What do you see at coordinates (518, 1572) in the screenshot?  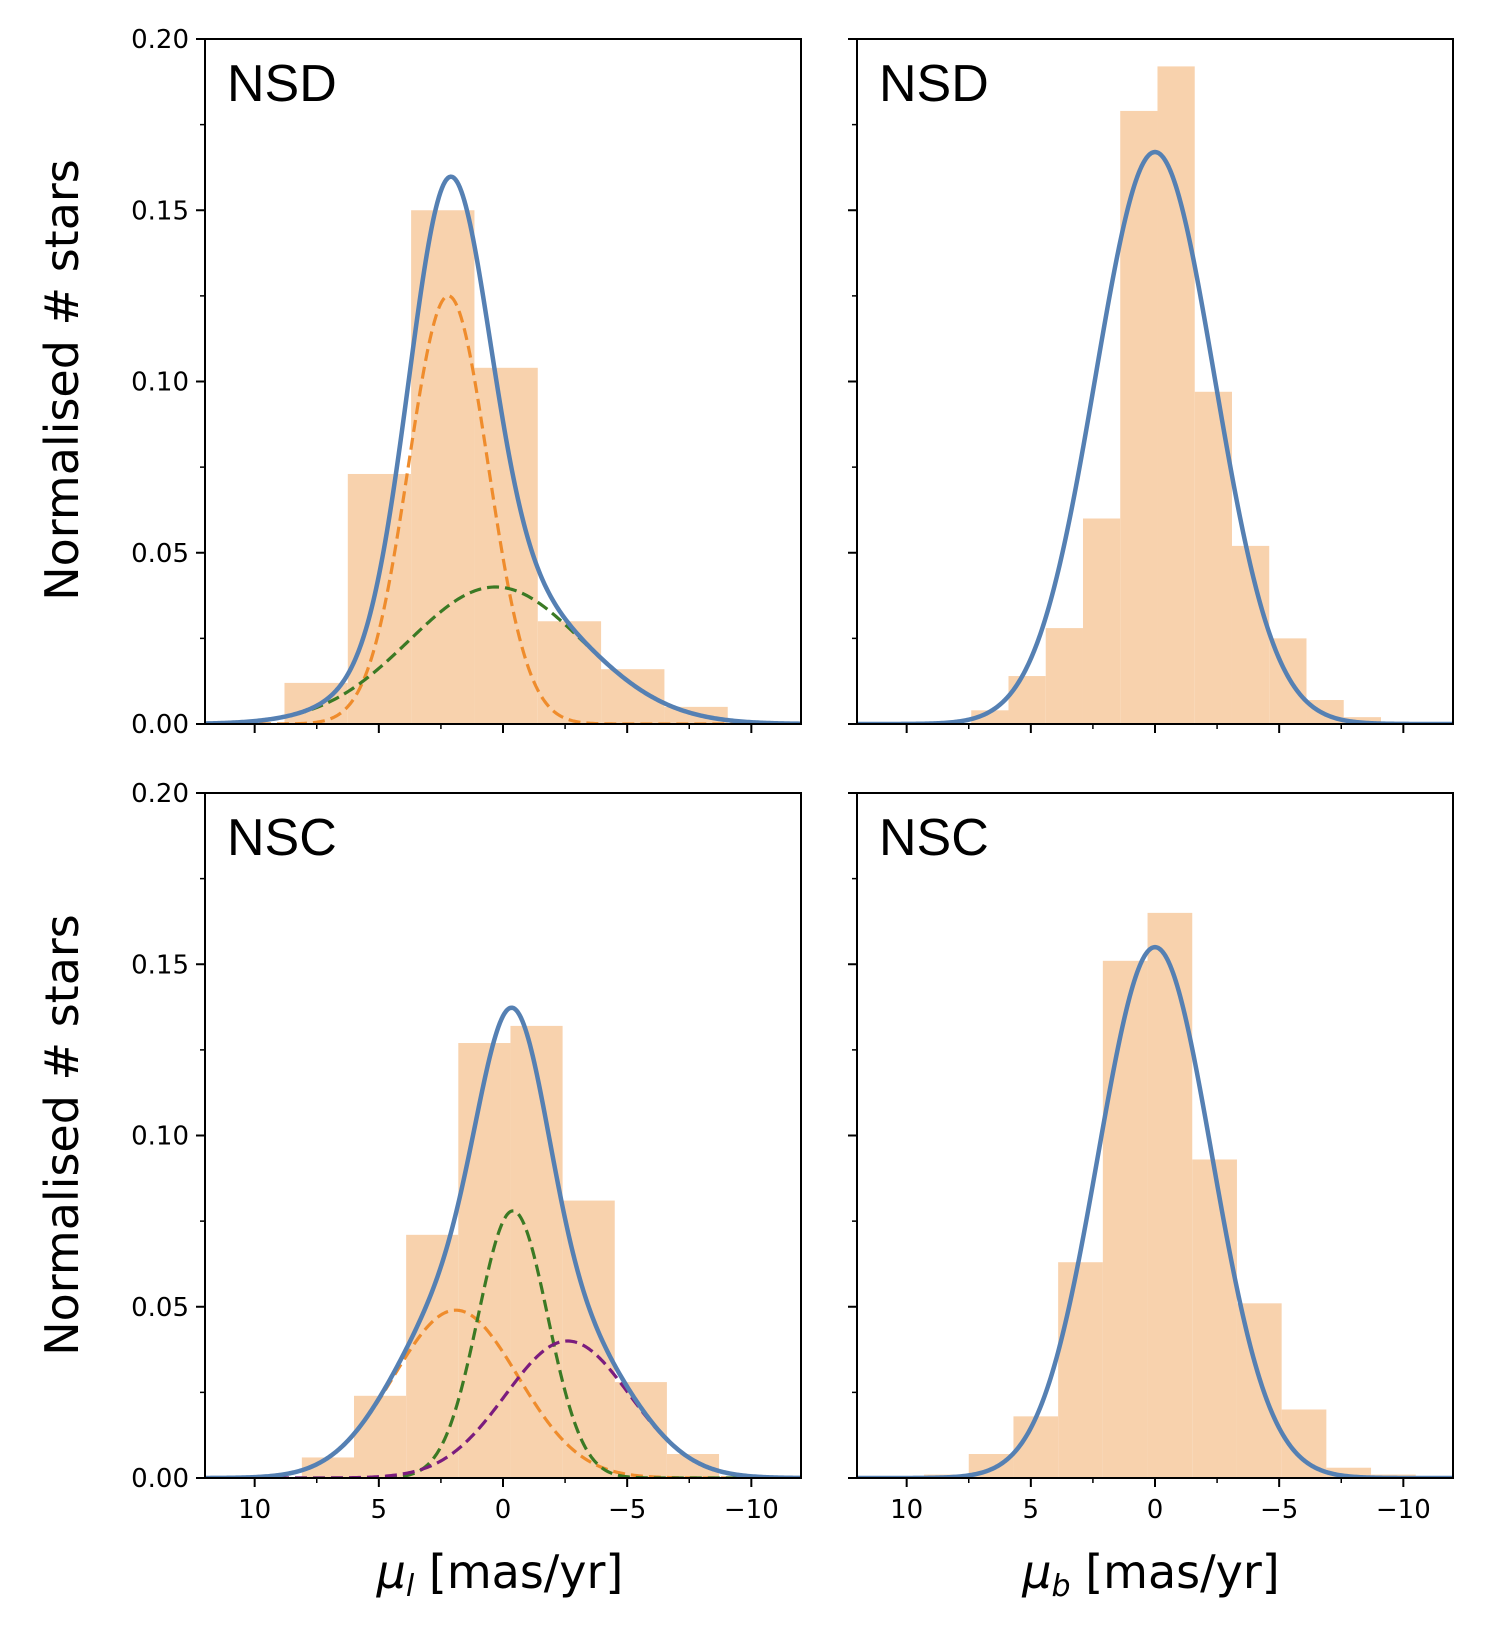 I see `xlabel-left-unit: [mas/yr]` at bounding box center [518, 1572].